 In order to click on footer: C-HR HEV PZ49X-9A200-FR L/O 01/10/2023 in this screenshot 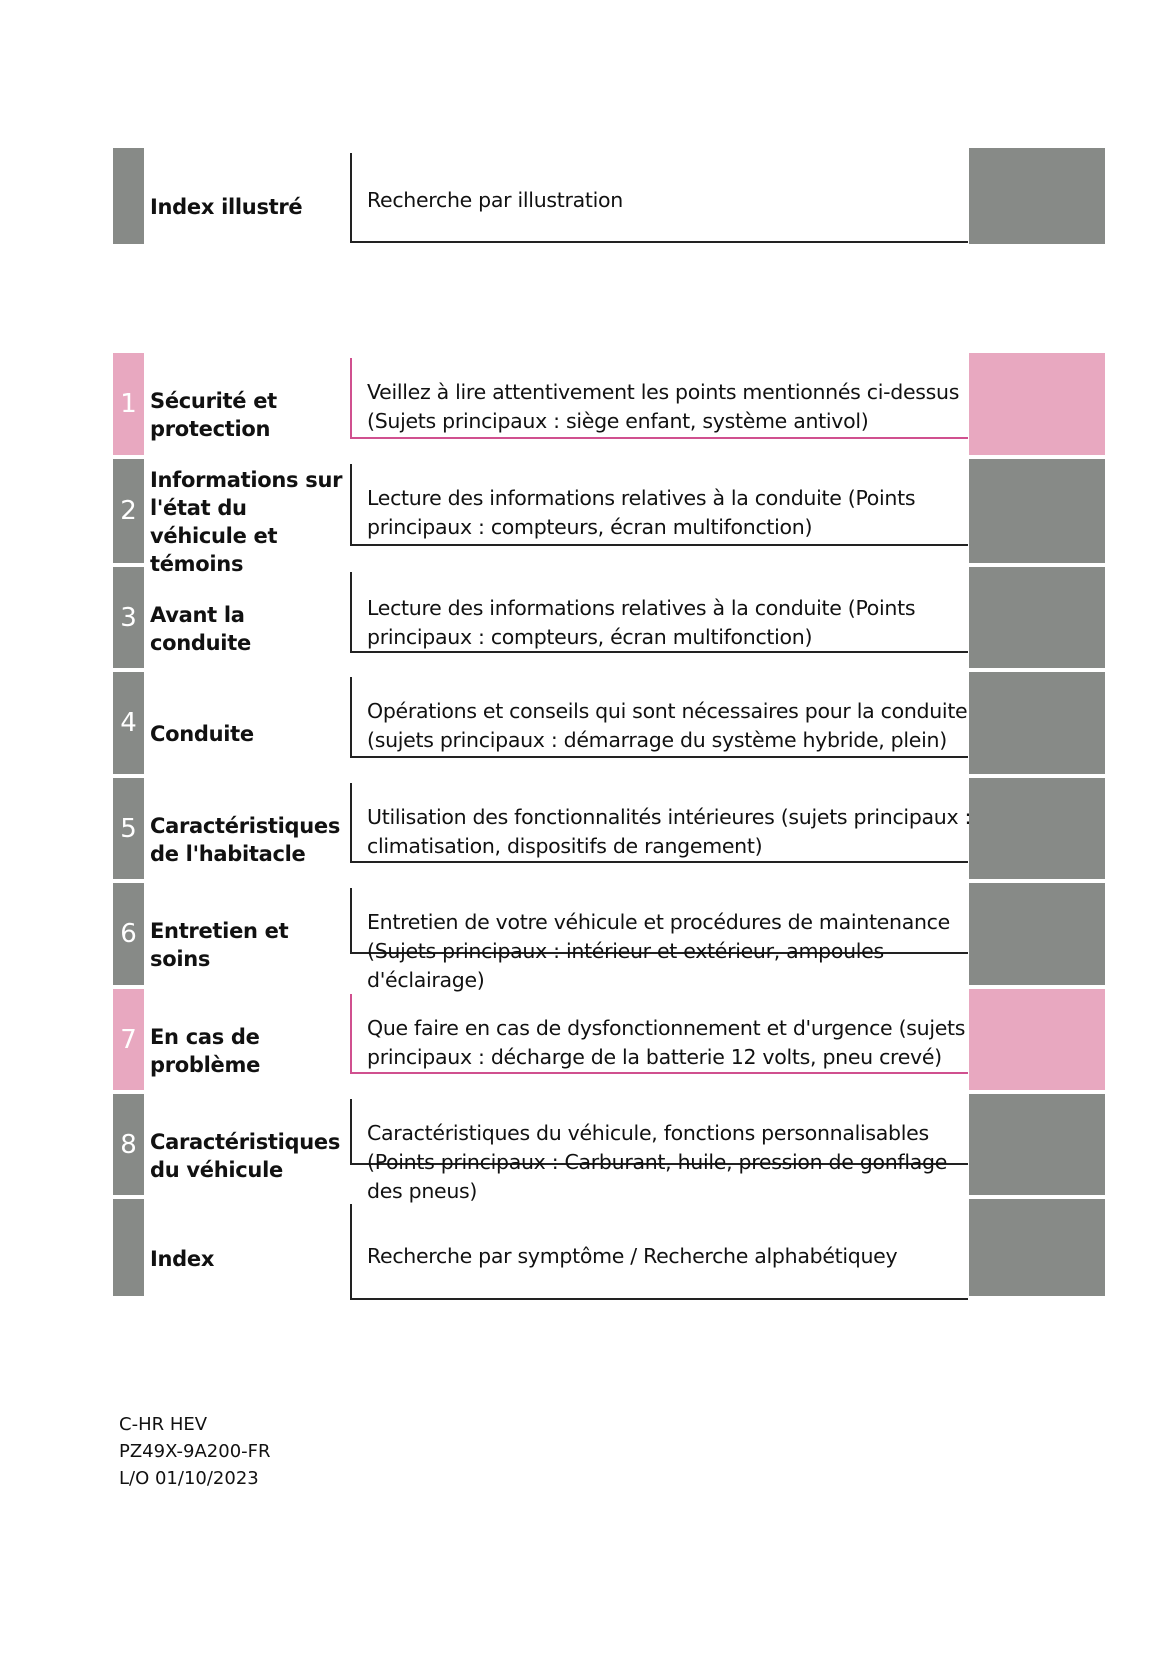, I will do `click(195, 1451)`.